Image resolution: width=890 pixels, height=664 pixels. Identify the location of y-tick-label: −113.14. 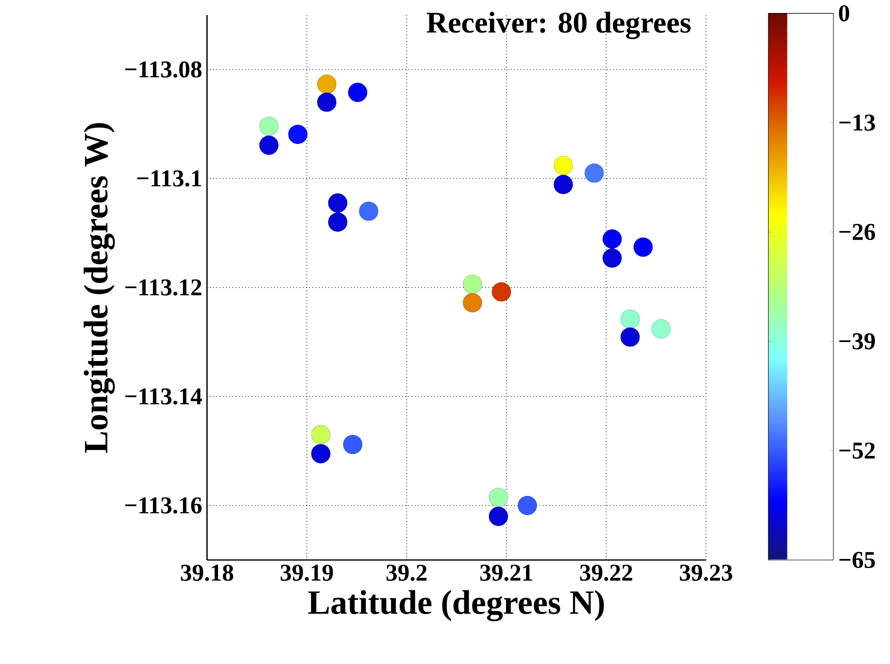
(163, 396).